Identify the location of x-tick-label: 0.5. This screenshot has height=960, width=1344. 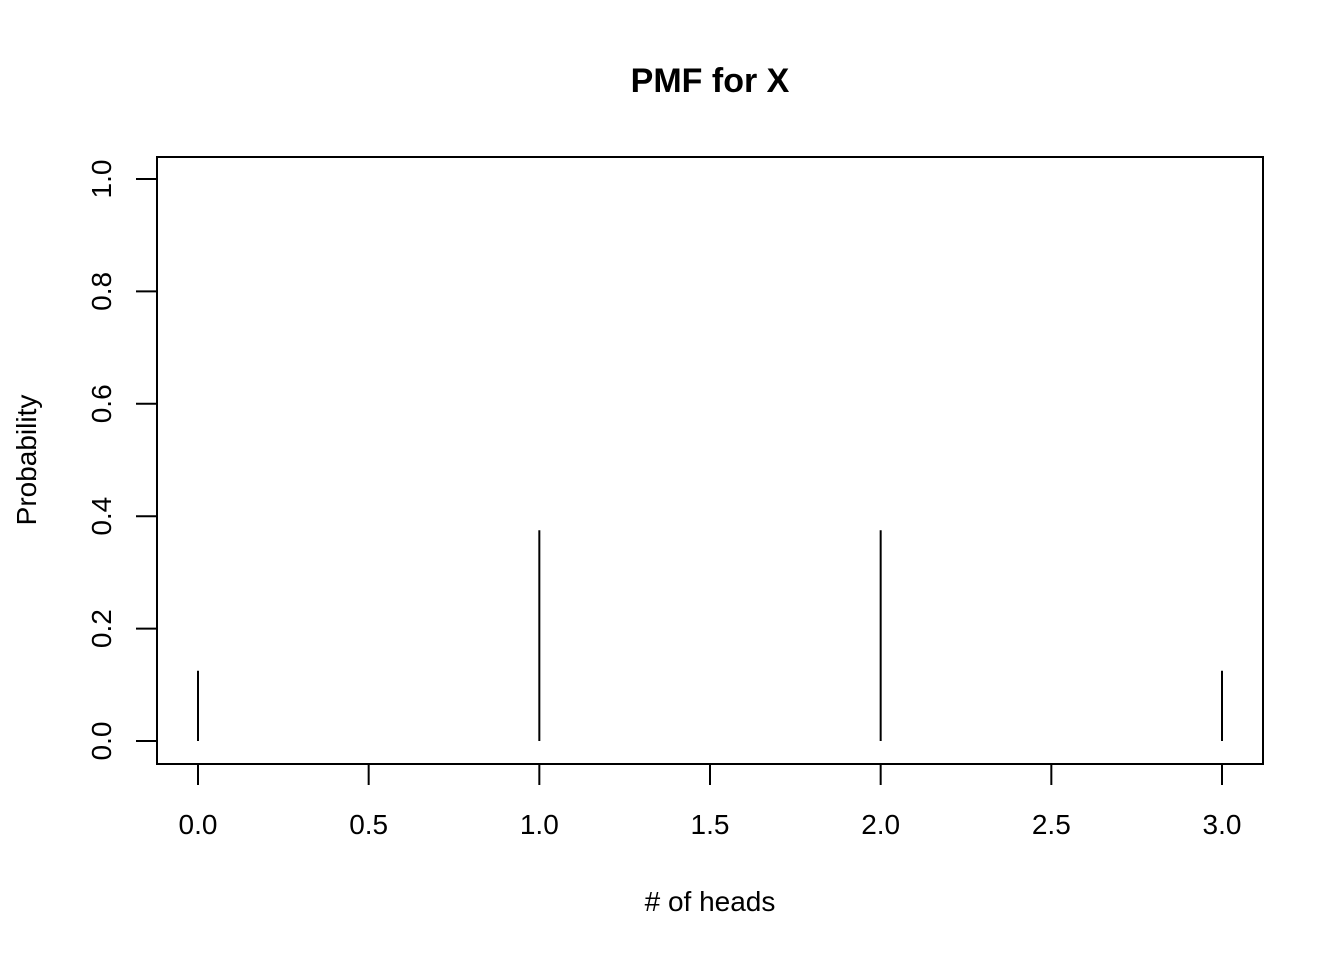
(368, 824).